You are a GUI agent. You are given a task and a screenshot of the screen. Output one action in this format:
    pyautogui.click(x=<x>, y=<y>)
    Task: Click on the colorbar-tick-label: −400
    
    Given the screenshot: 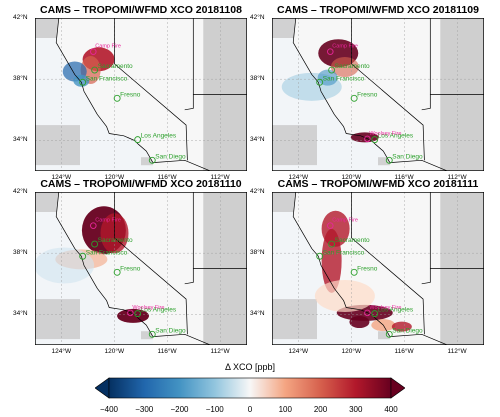 What is the action you would take?
    pyautogui.click(x=109, y=409)
    